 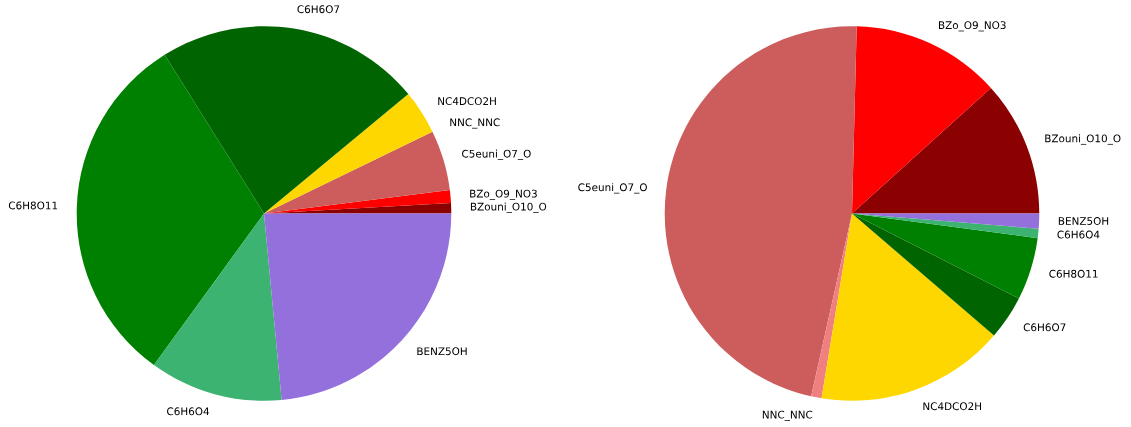 I want to click on category-label: NNC_NNC, so click(x=475, y=123).